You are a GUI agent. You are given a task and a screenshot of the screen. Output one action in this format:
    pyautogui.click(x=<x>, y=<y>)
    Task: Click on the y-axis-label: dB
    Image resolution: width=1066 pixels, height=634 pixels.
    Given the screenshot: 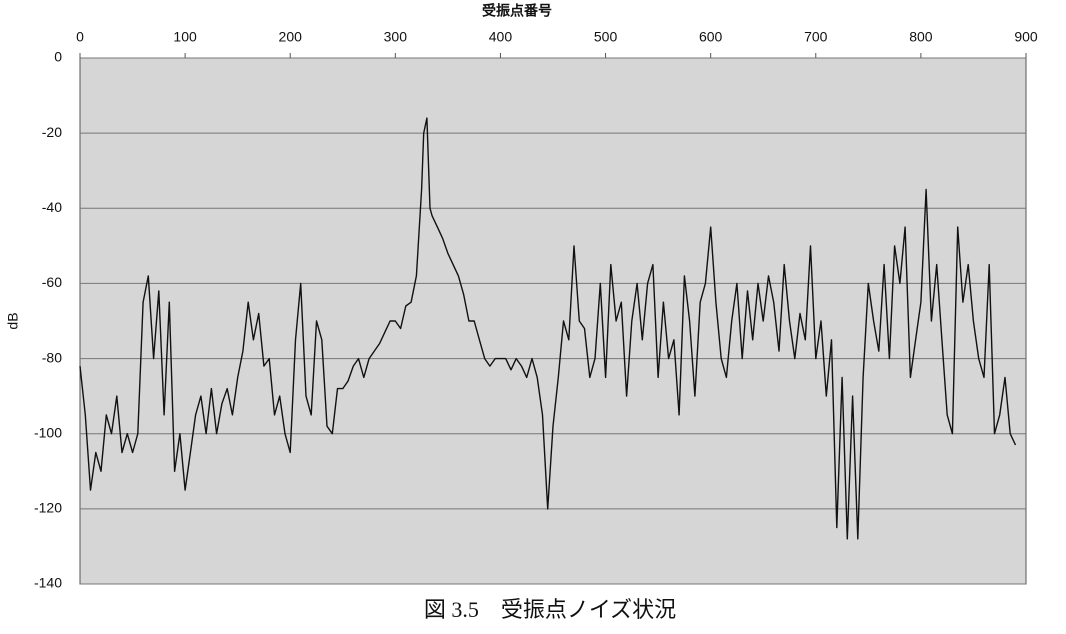 What is the action you would take?
    pyautogui.click(x=13, y=320)
    